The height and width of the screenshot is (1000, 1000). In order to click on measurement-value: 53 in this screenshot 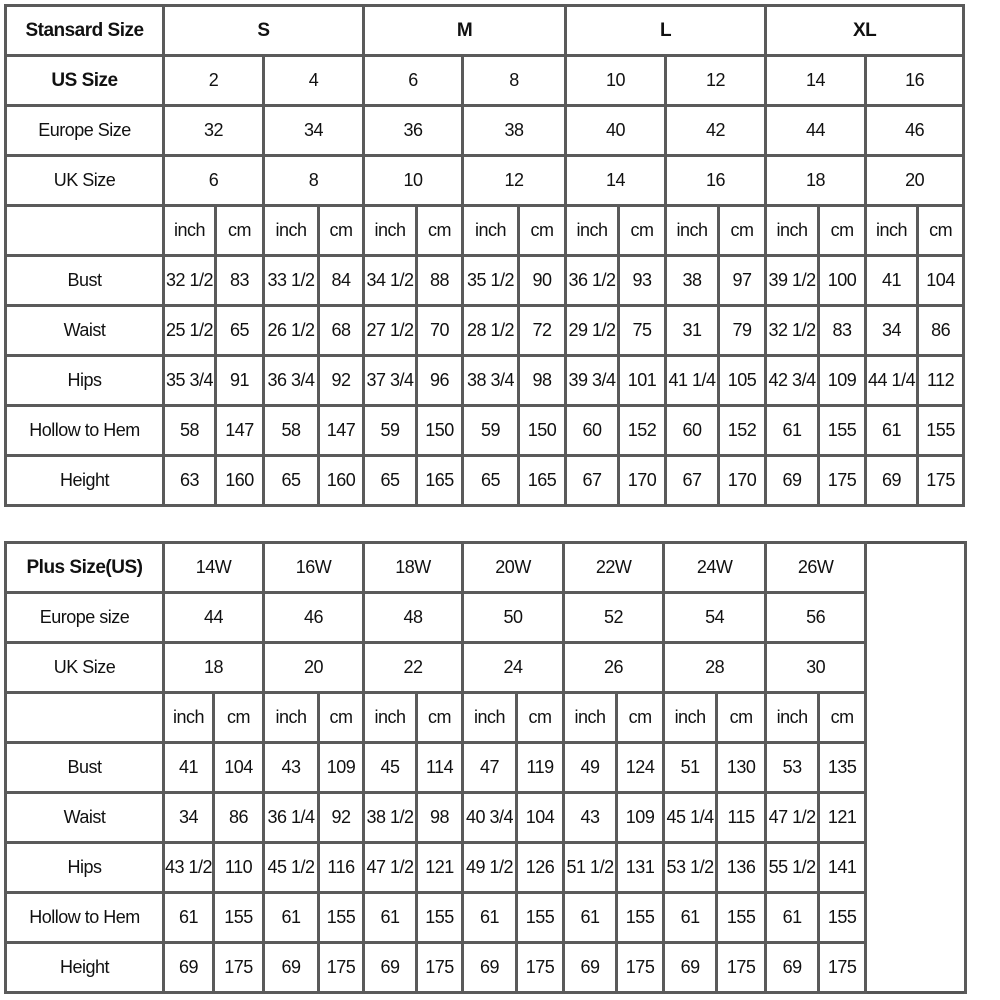, I will do `click(792, 767)`.